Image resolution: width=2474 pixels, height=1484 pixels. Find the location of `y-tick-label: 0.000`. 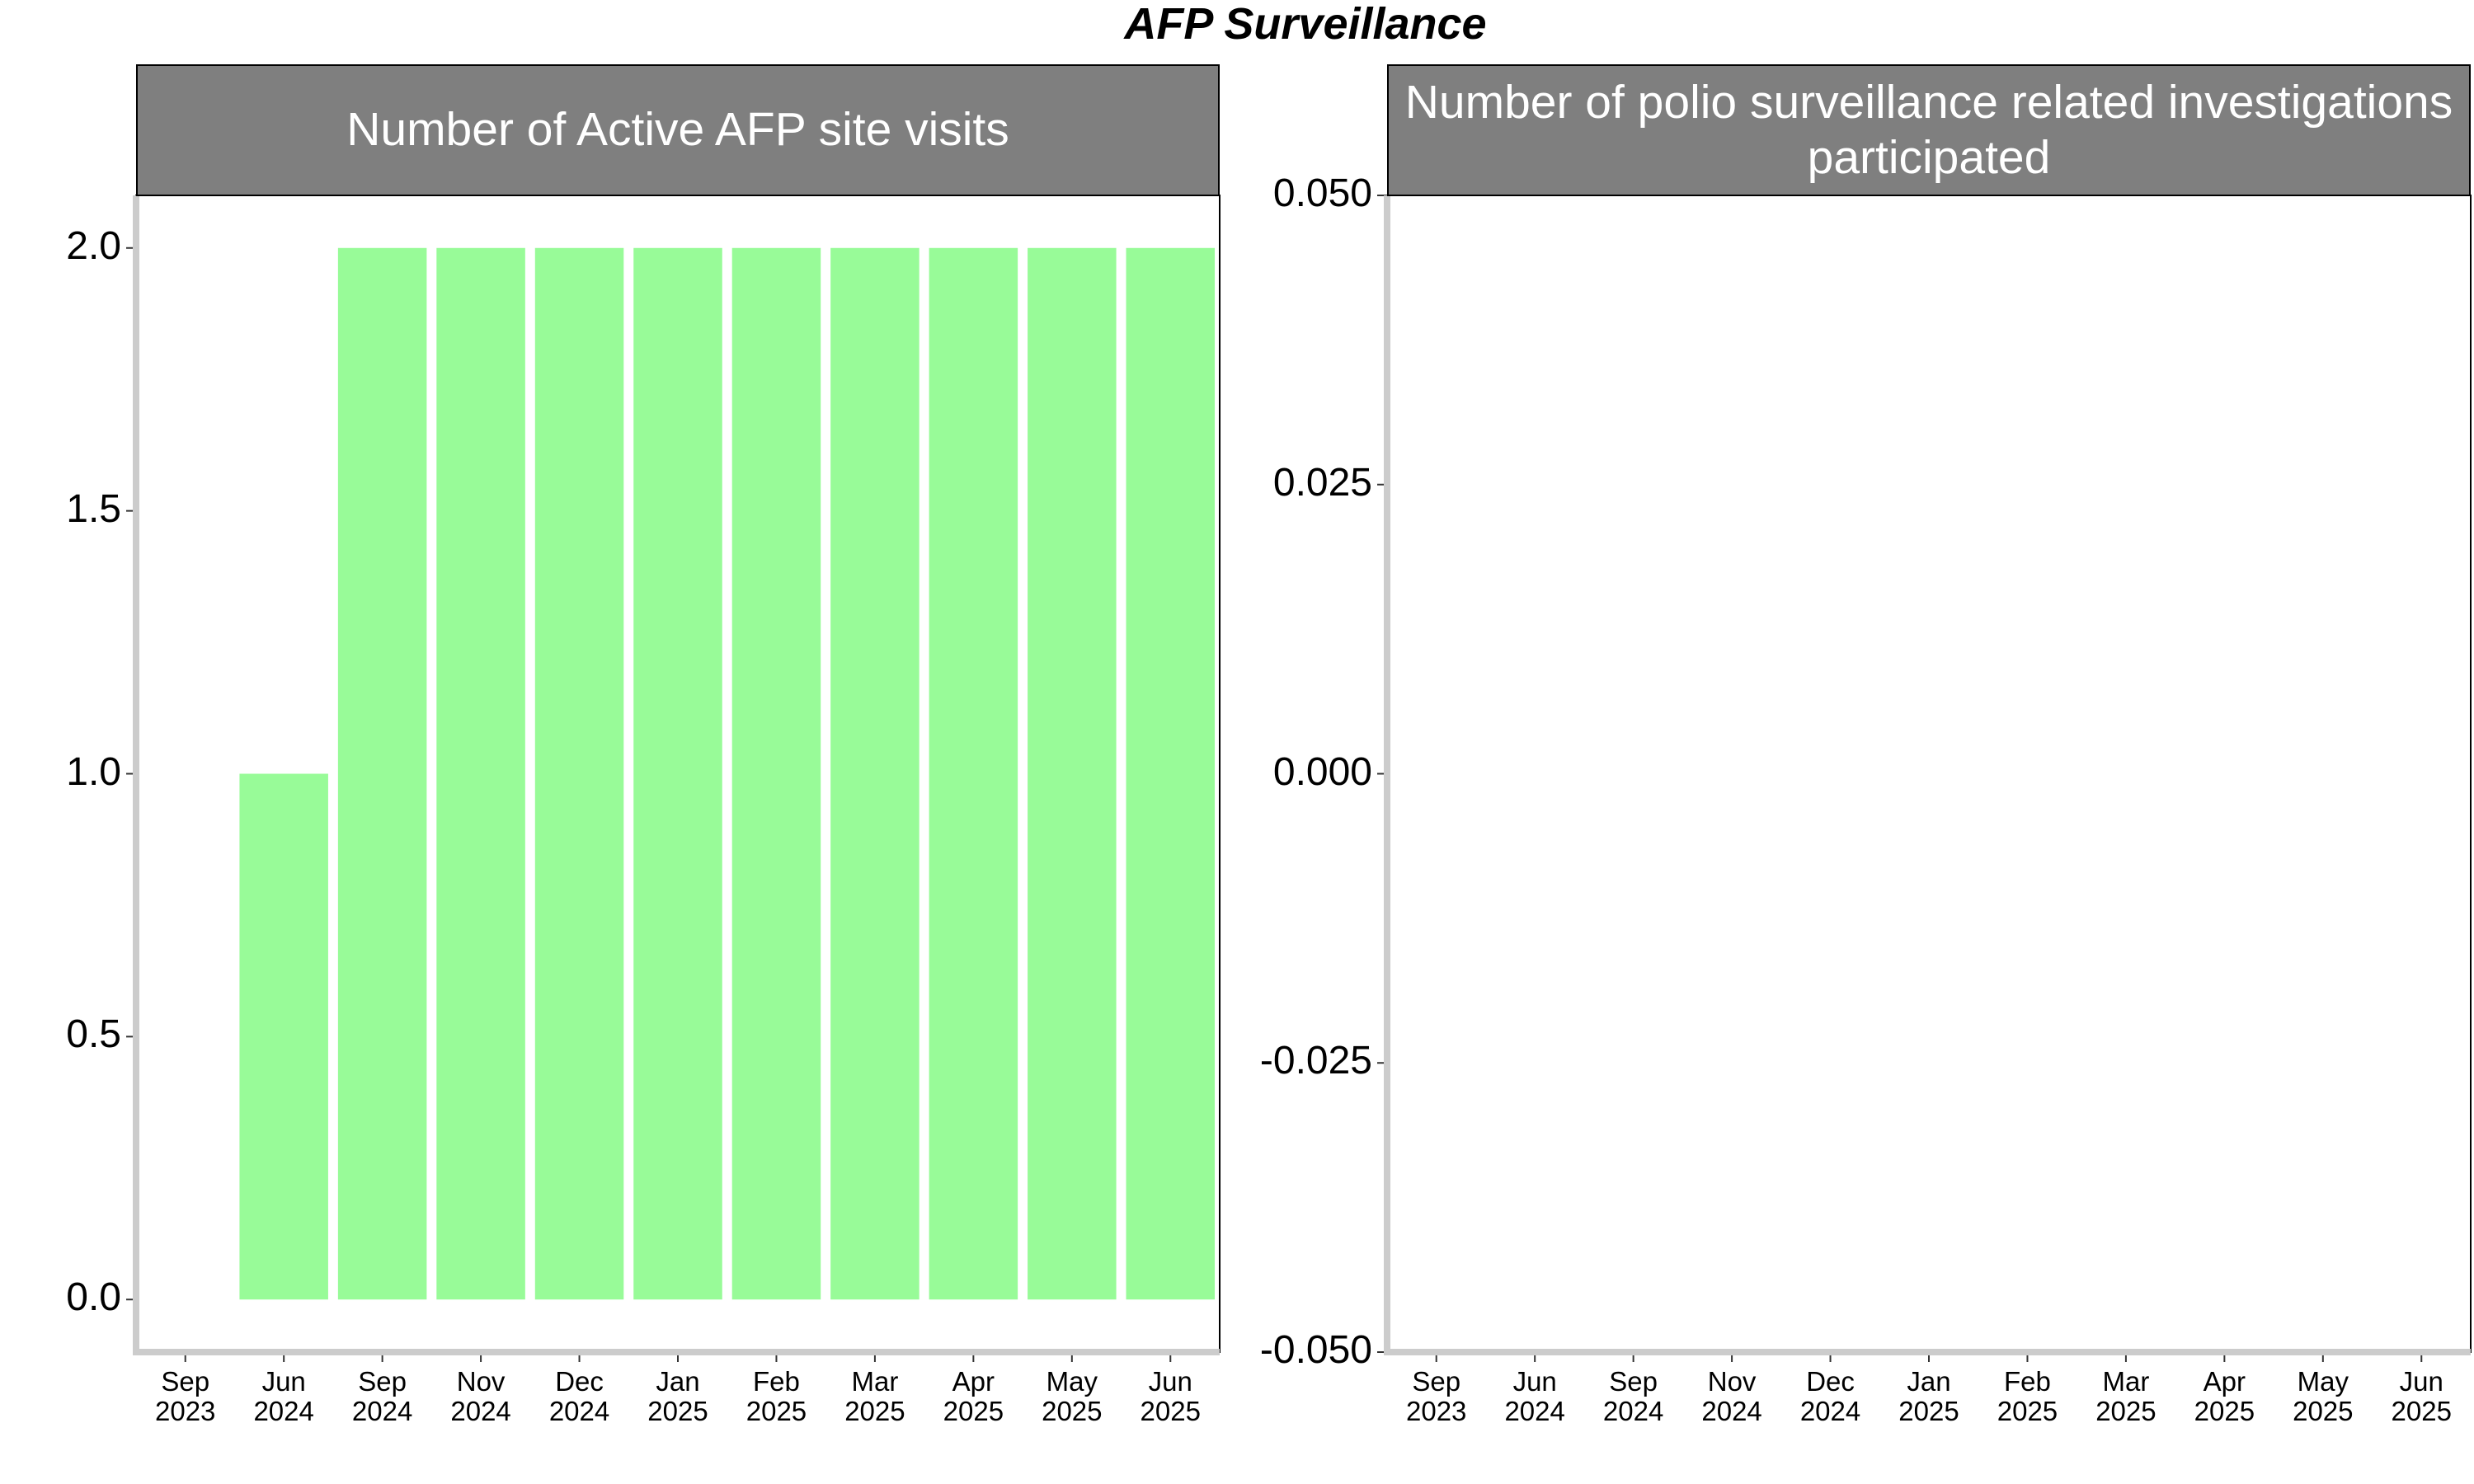

y-tick-label: 0.000 is located at coordinates (1322, 771).